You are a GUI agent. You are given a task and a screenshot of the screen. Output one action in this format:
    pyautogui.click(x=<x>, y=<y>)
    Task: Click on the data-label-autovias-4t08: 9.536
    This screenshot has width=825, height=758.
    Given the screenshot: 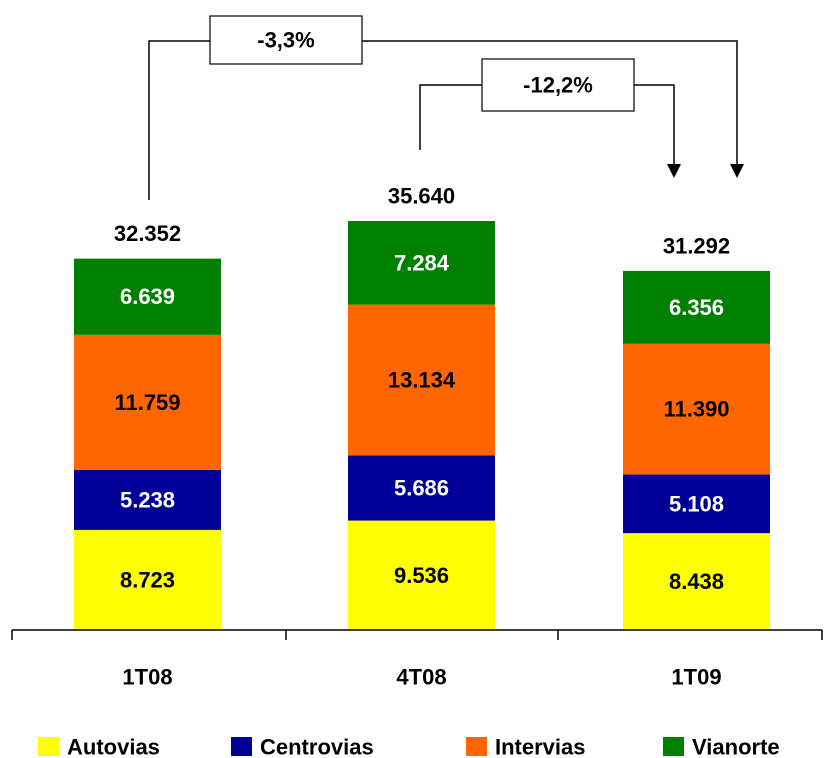 What is the action you would take?
    pyautogui.click(x=421, y=575)
    